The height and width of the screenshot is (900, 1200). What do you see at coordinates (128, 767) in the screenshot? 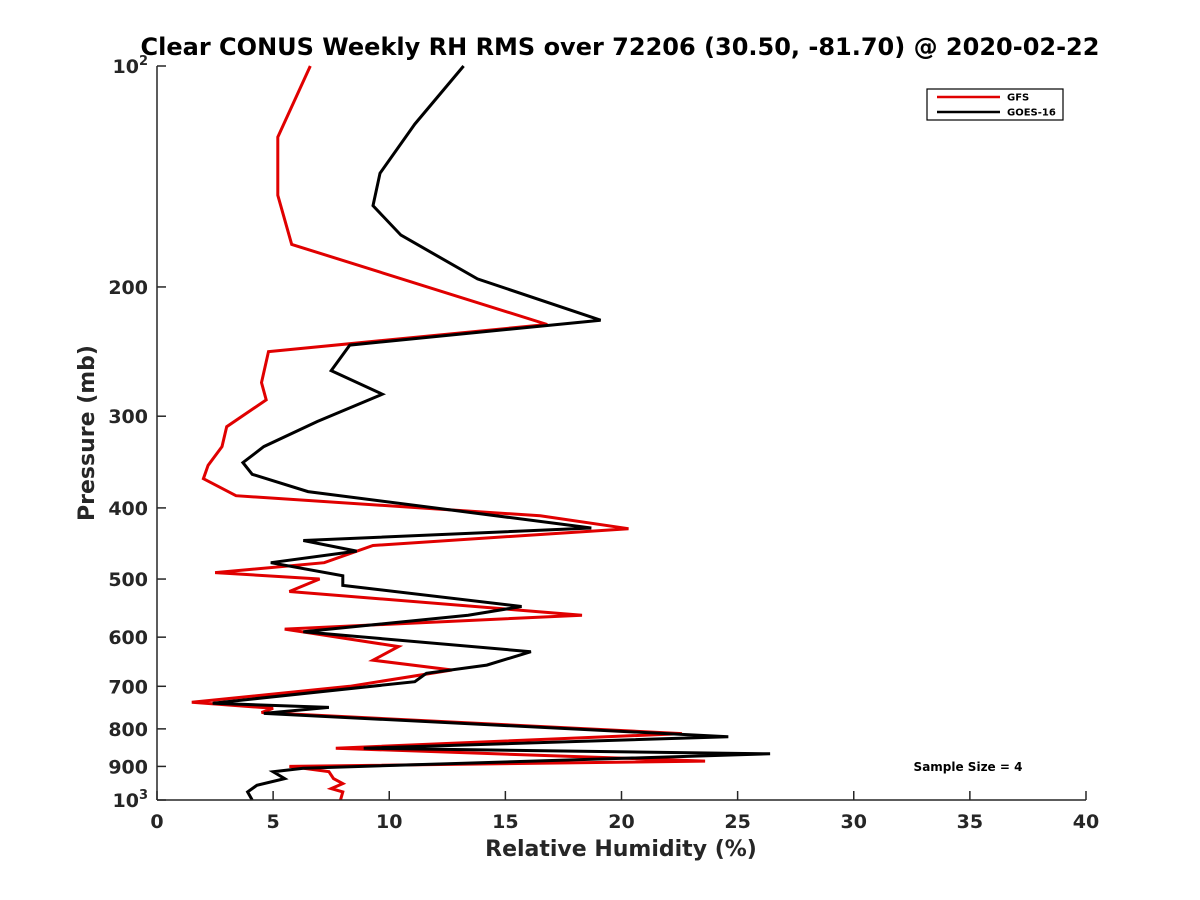
I see `y-tick-label: 900` at bounding box center [128, 767].